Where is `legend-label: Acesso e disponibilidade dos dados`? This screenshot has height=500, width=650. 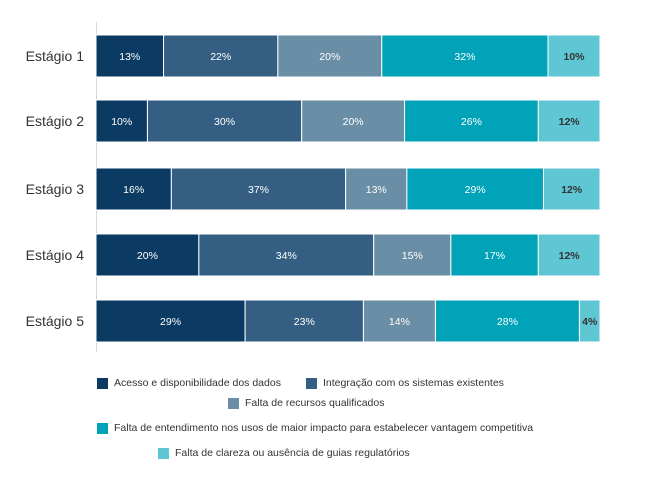
legend-label: Acesso e disponibilidade dos dados is located at coordinates (197, 383).